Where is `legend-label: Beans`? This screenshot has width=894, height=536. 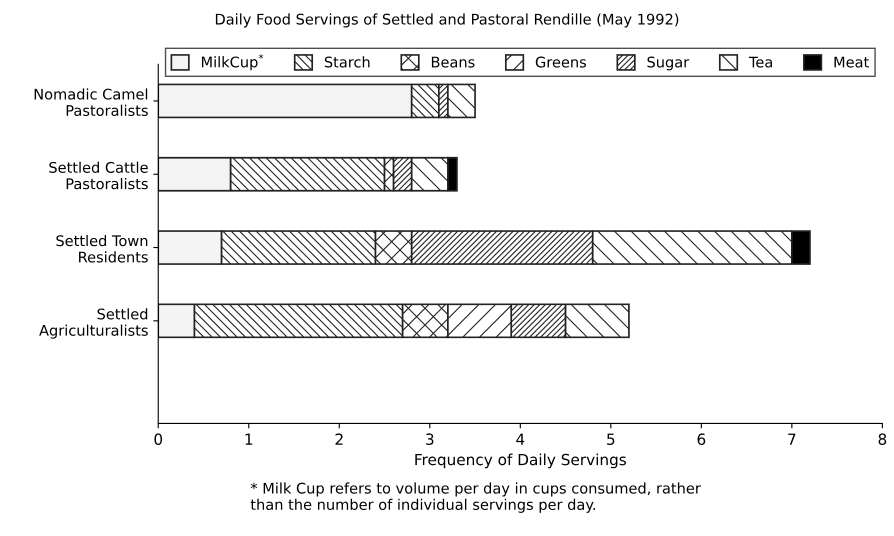
legend-label: Beans is located at coordinates (453, 62).